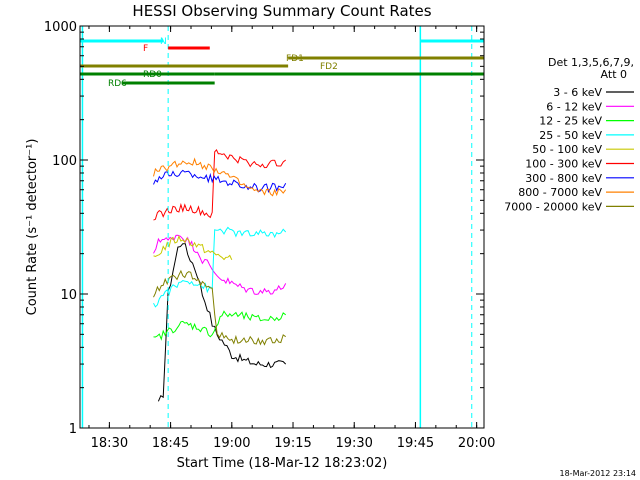 Image resolution: width=640 pixels, height=480 pixels. I want to click on x-tick-label: 19:30, so click(353, 443).